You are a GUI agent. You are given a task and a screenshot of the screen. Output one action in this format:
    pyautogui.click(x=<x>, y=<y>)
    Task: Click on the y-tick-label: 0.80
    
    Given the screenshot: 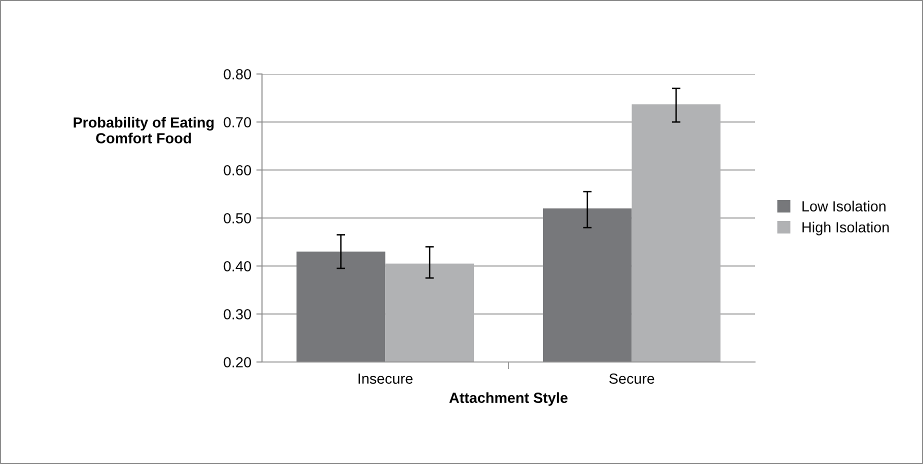 What is the action you would take?
    pyautogui.click(x=238, y=74)
    